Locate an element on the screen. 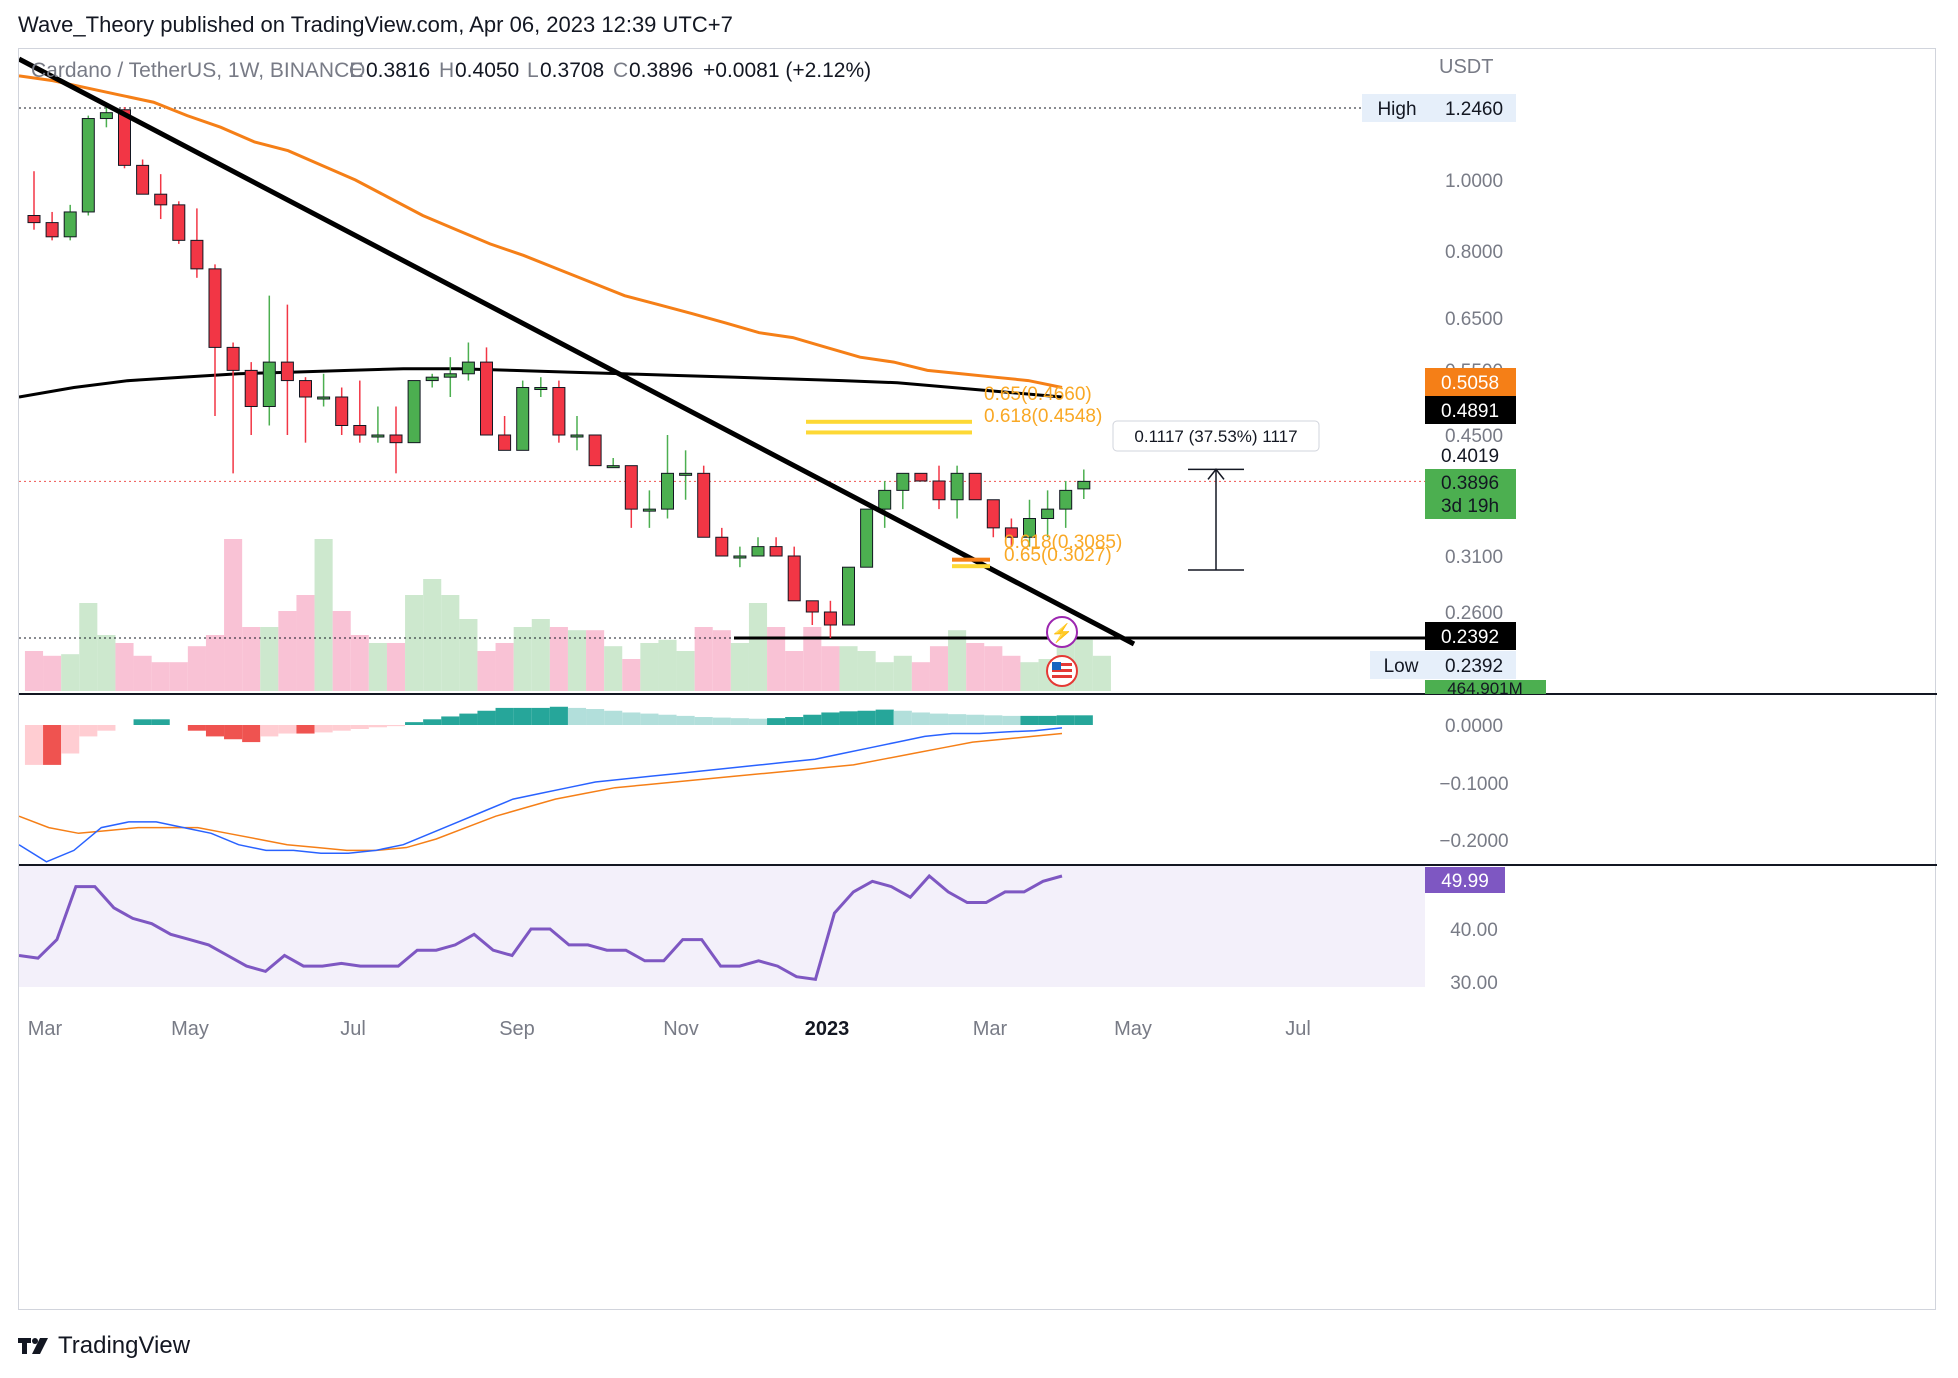 This screenshot has height=1378, width=1958. lightning-event-icon: ⚡ is located at coordinates (1062, 632).